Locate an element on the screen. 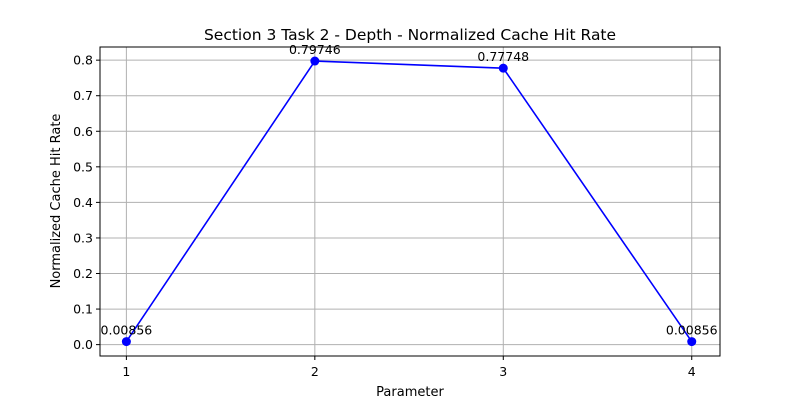 The width and height of the screenshot is (800, 400). y-tick-label: 0.4 is located at coordinates (83, 202).